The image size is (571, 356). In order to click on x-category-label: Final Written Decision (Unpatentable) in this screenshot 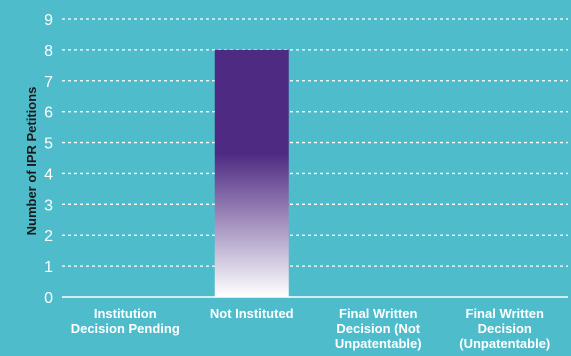, I will do `click(504, 328)`.